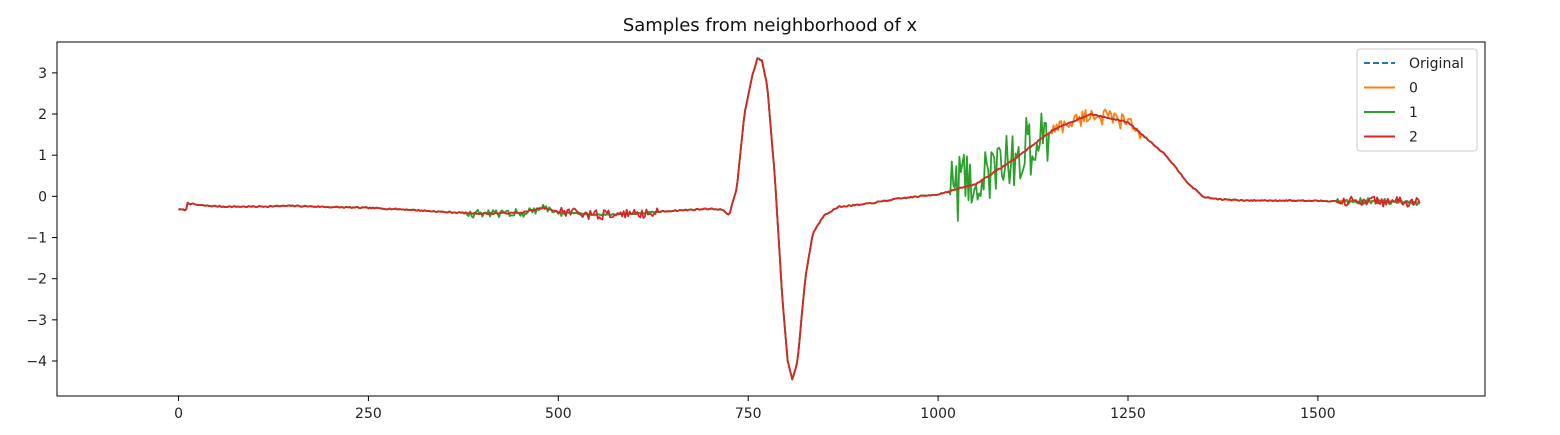 The width and height of the screenshot is (1560, 435). What do you see at coordinates (42, 197) in the screenshot?
I see `y-tick-label: 0` at bounding box center [42, 197].